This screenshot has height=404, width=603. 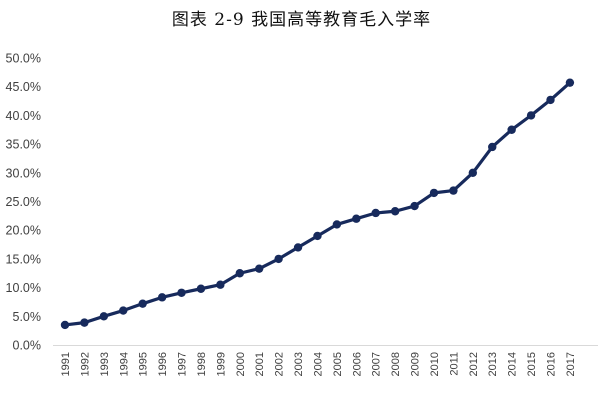 What do you see at coordinates (183, 364) in the screenshot?
I see `x-tick-label: 1997` at bounding box center [183, 364].